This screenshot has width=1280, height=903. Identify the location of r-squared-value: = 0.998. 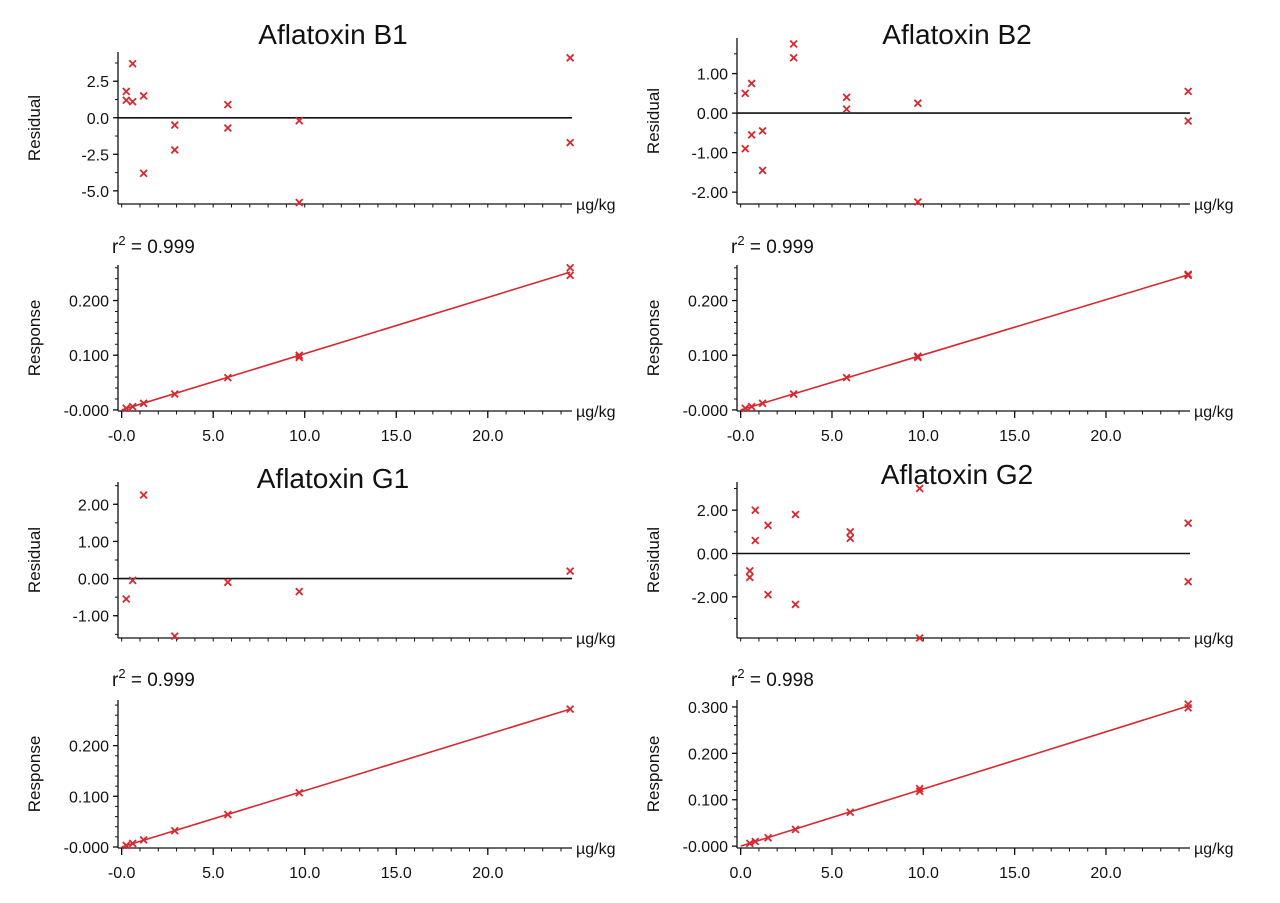
(779, 680).